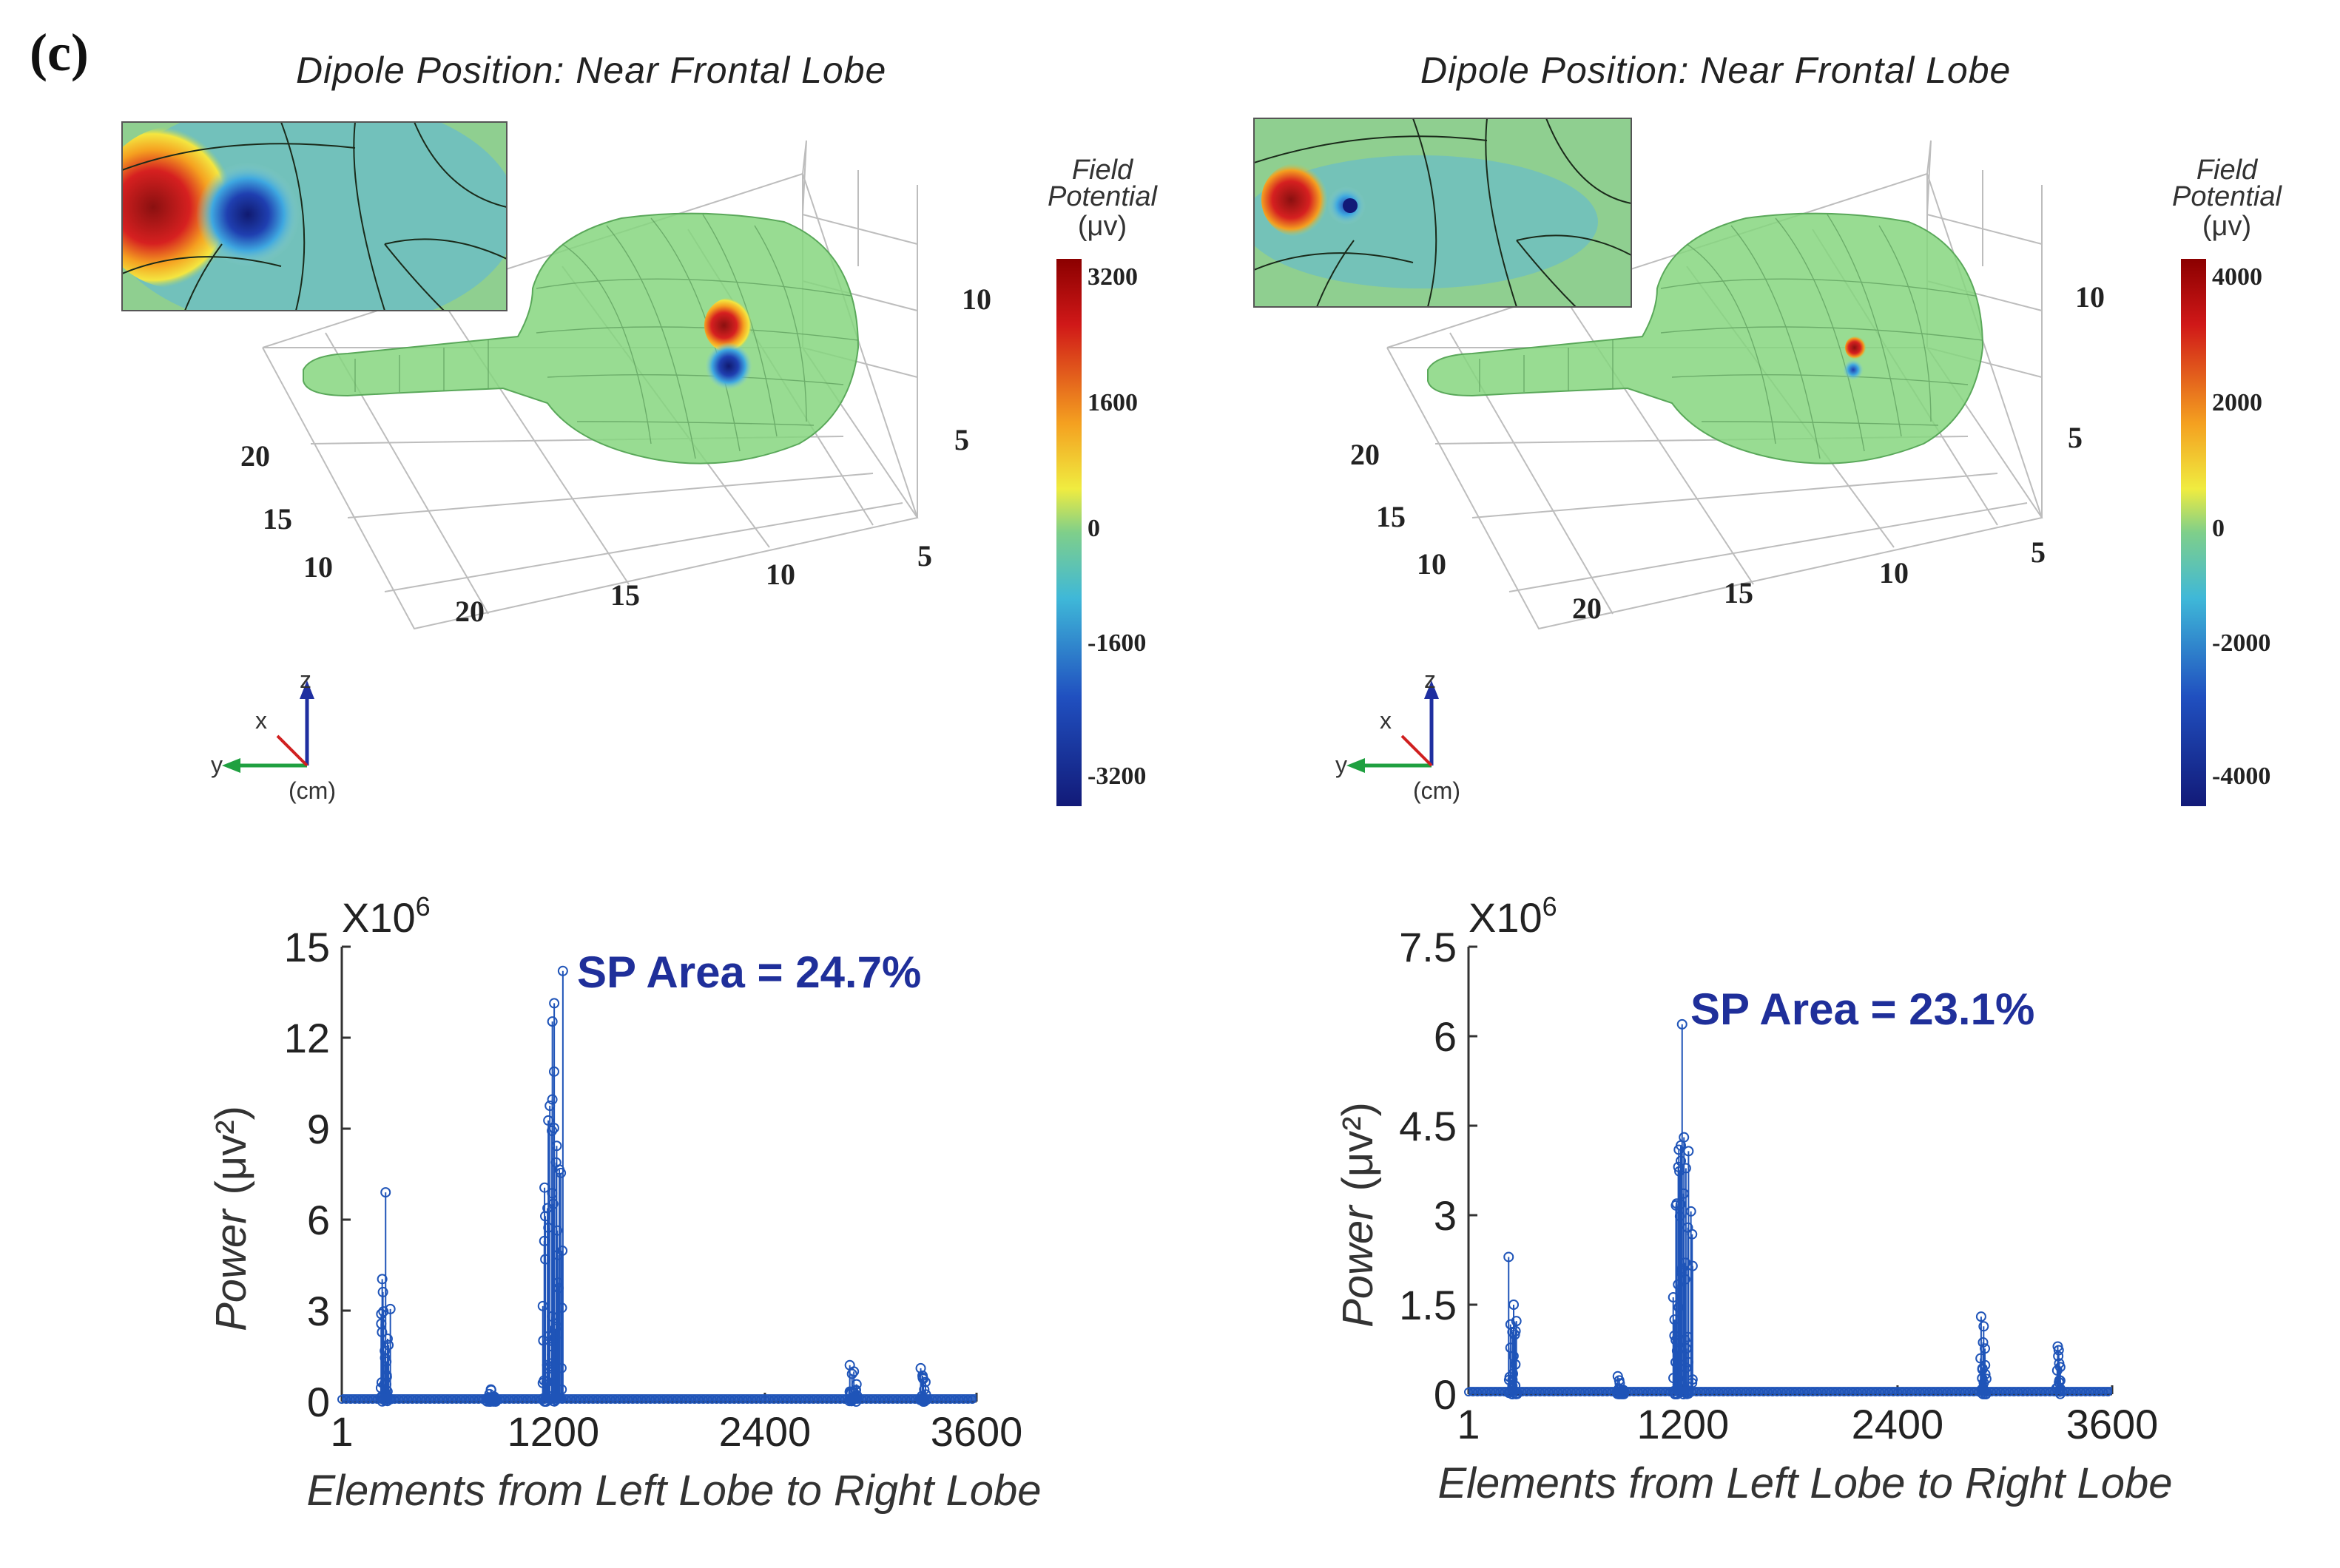  I want to click on colorbar-tick: -2000, so click(2241, 643).